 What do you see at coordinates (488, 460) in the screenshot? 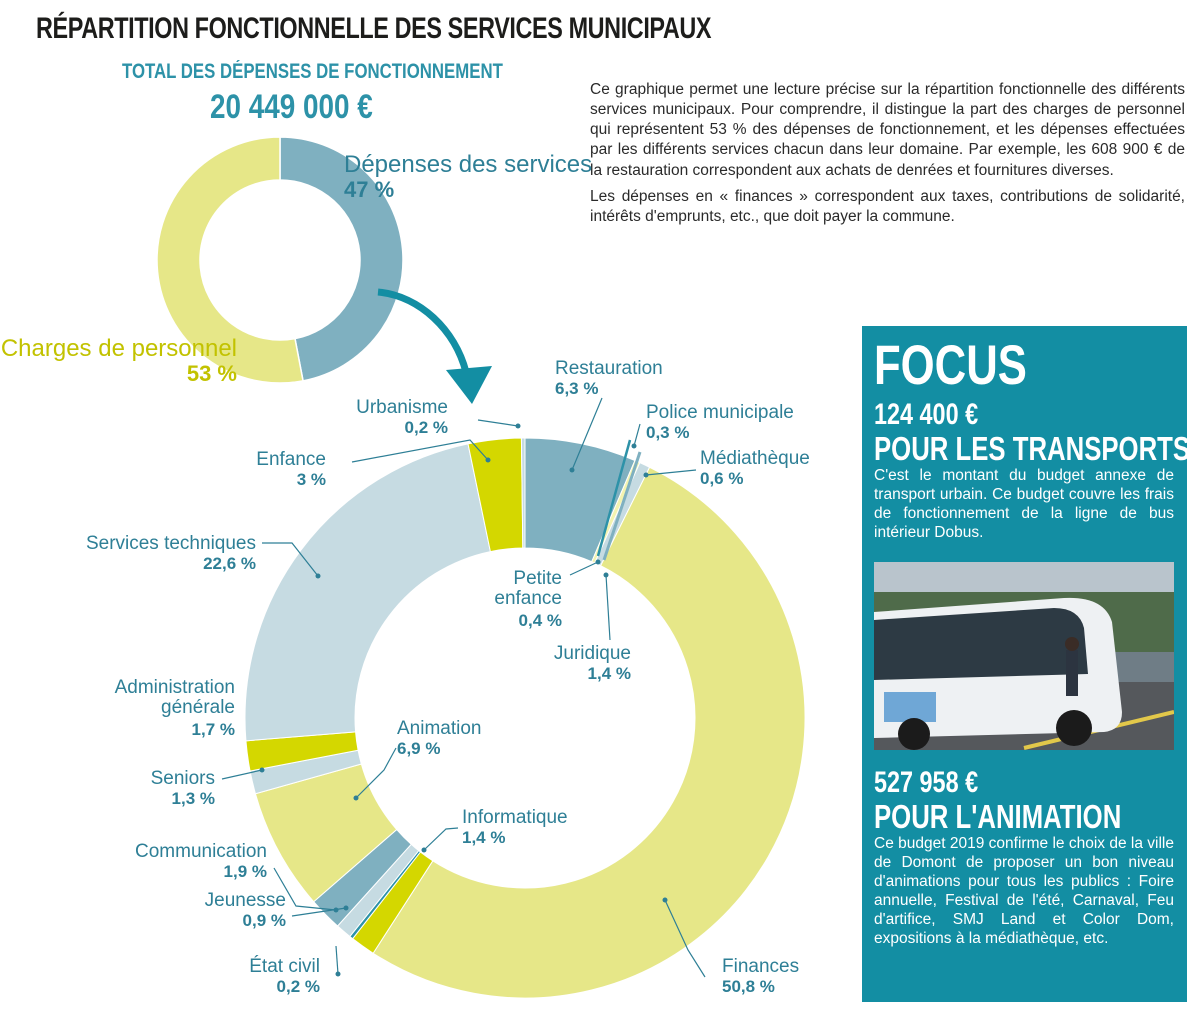
I see `leader-dot-enfance` at bounding box center [488, 460].